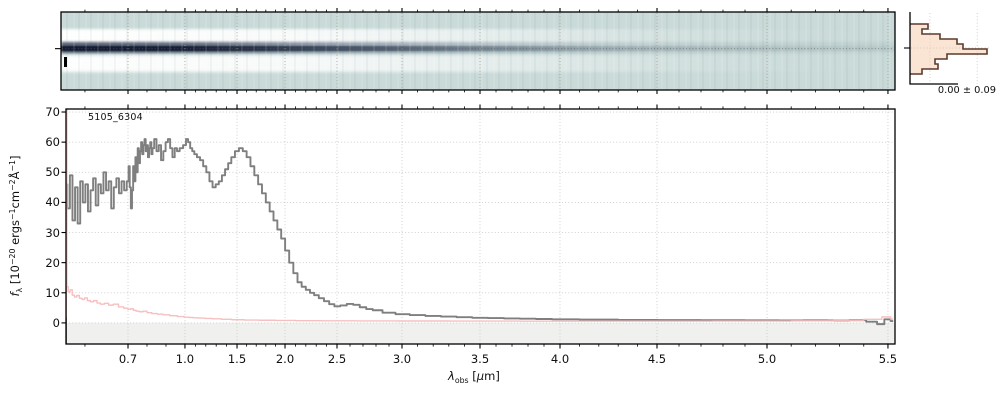  I want to click on label-fragment: ], so click(497, 376).